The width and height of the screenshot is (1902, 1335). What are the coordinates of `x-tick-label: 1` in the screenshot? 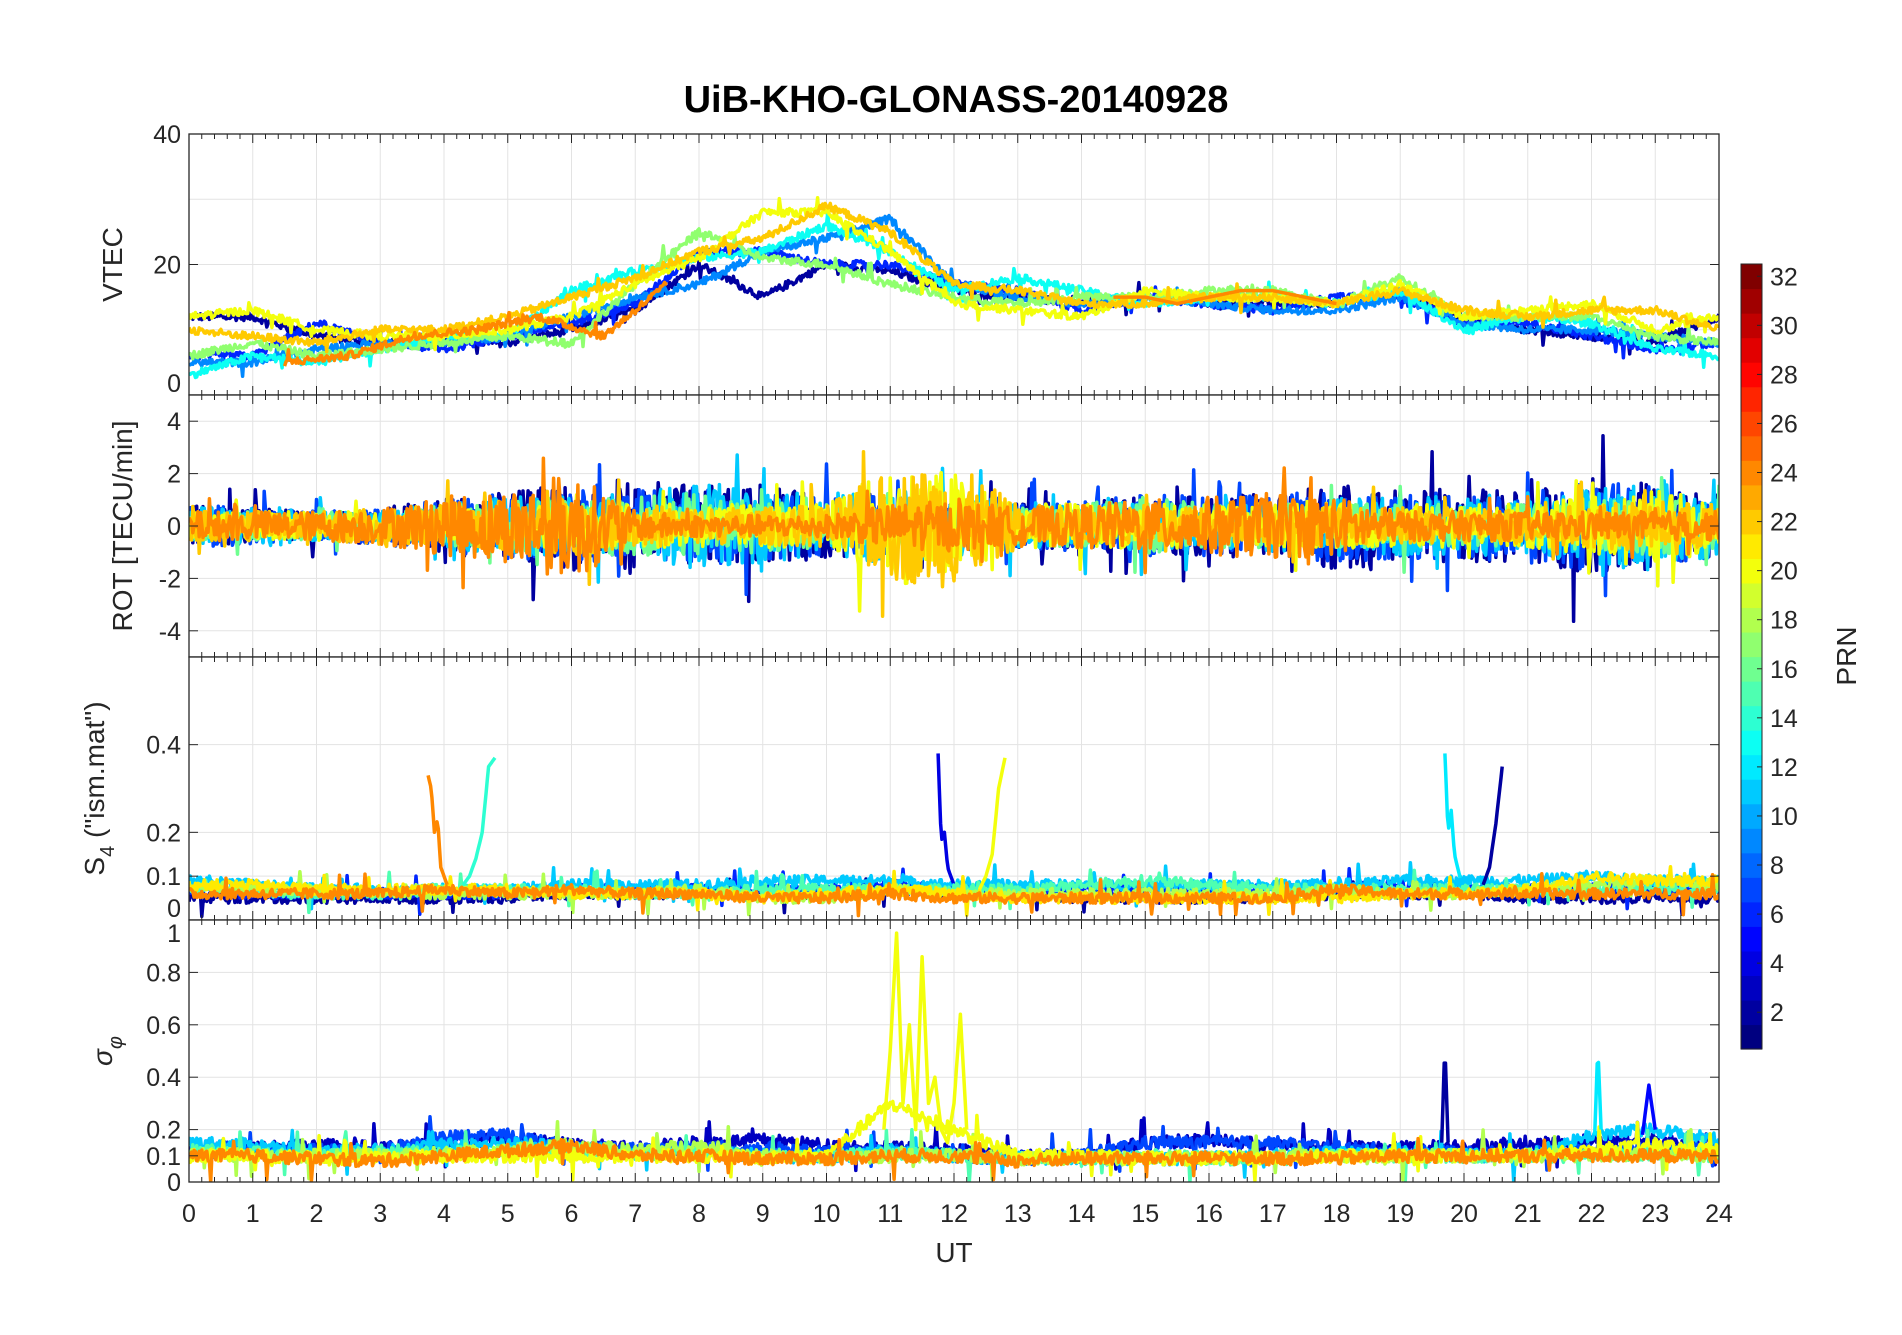 It's located at (253, 1214).